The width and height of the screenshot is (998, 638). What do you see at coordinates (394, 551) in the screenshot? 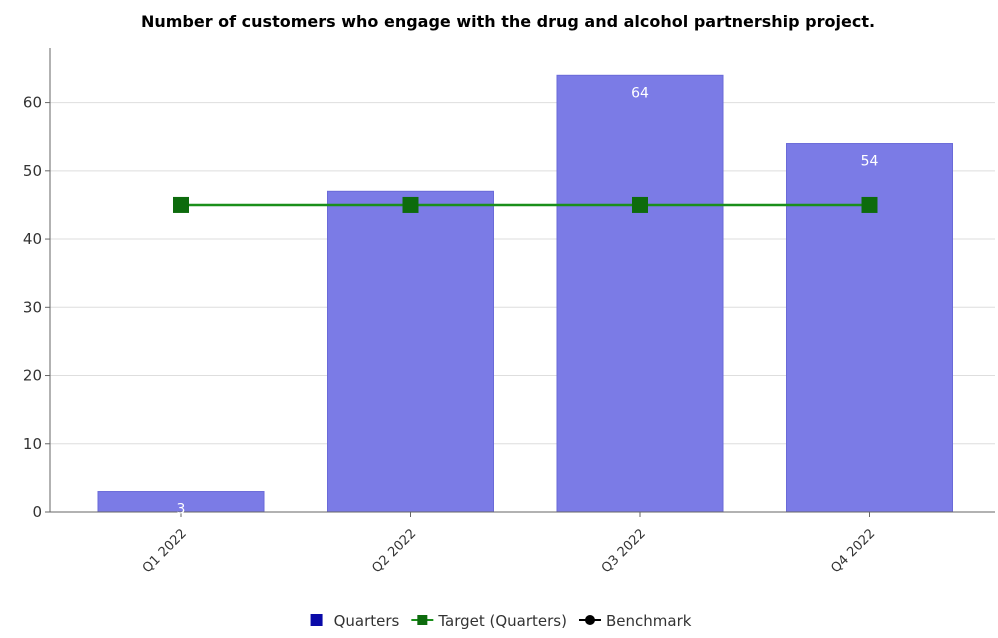
I see `x-tick-label: Q2 2022` at bounding box center [394, 551].